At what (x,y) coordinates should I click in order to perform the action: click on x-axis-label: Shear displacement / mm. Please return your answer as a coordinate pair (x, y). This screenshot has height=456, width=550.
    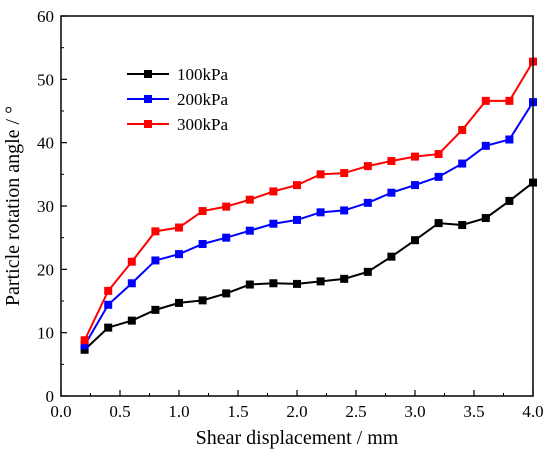
    Looking at the image, I should click on (297, 438).